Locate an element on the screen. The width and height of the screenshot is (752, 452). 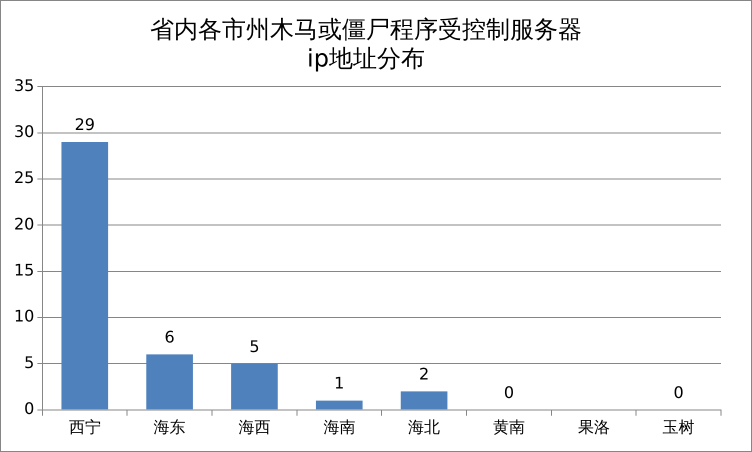
y-tick-label: 25 is located at coordinates (24, 178).